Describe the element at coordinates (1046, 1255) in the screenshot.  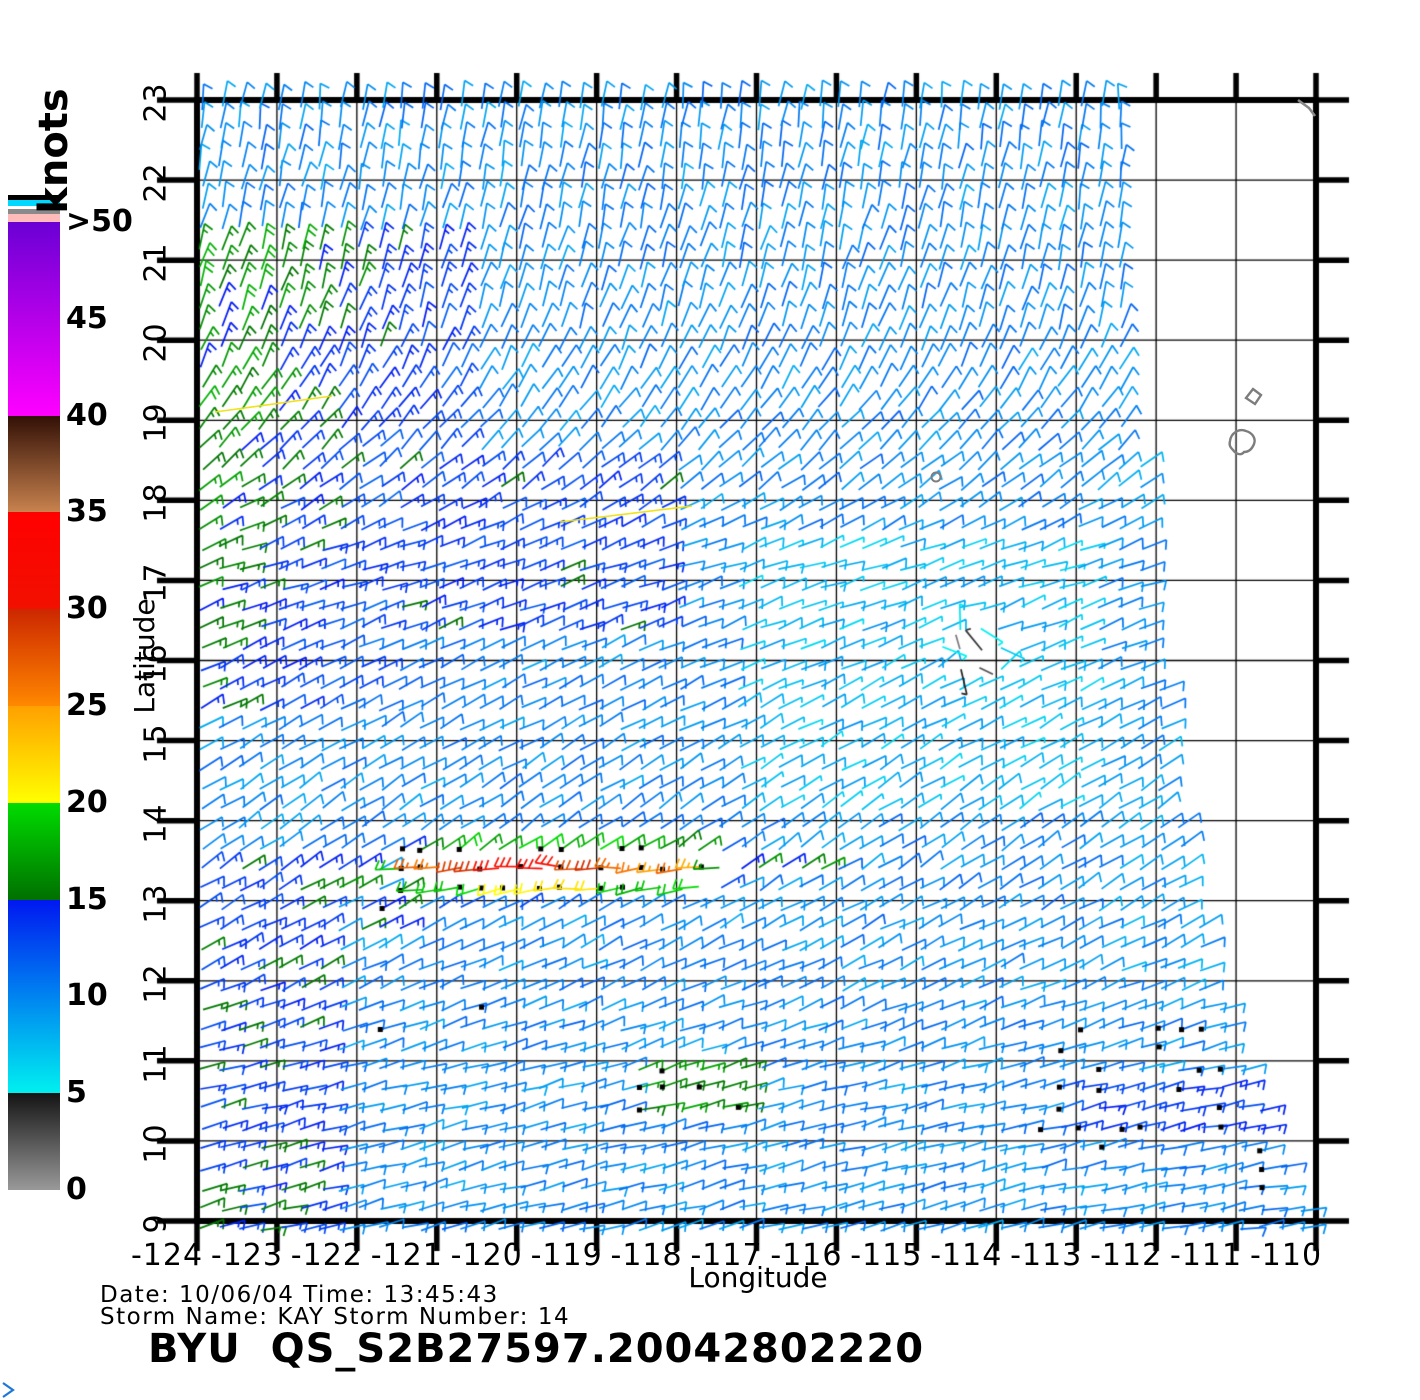
I see `x-tick-label: -113` at that location.